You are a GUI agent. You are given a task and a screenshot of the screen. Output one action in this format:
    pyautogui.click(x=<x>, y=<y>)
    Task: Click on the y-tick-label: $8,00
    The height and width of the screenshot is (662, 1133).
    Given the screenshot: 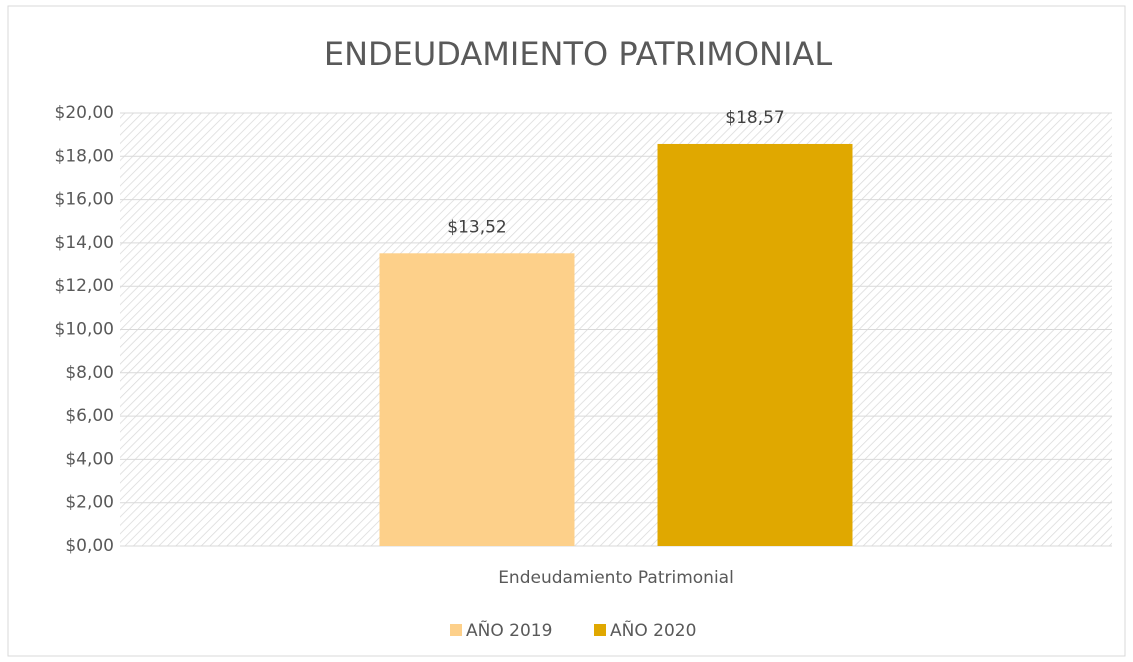 What is the action you would take?
    pyautogui.click(x=89, y=373)
    